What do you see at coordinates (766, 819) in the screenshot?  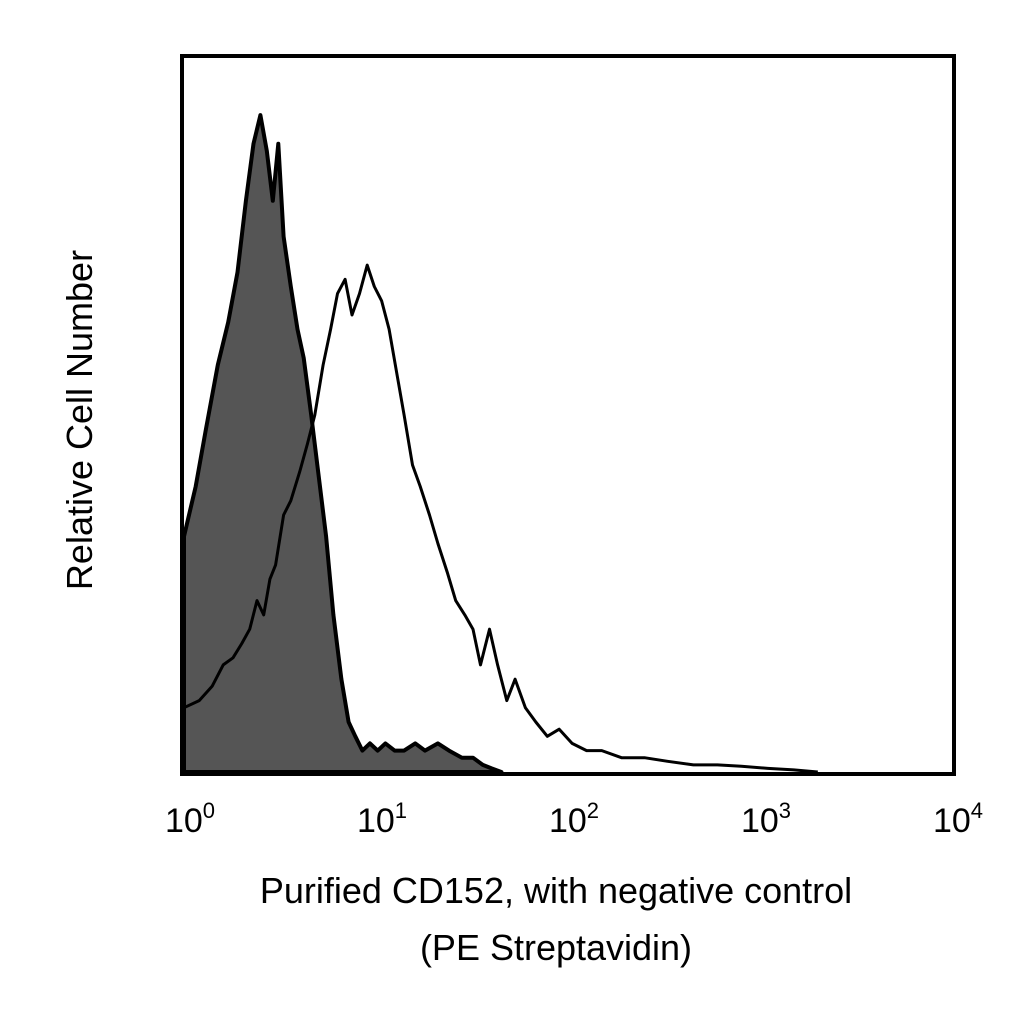 I see `x-tick-label-3: 10³` at bounding box center [766, 819].